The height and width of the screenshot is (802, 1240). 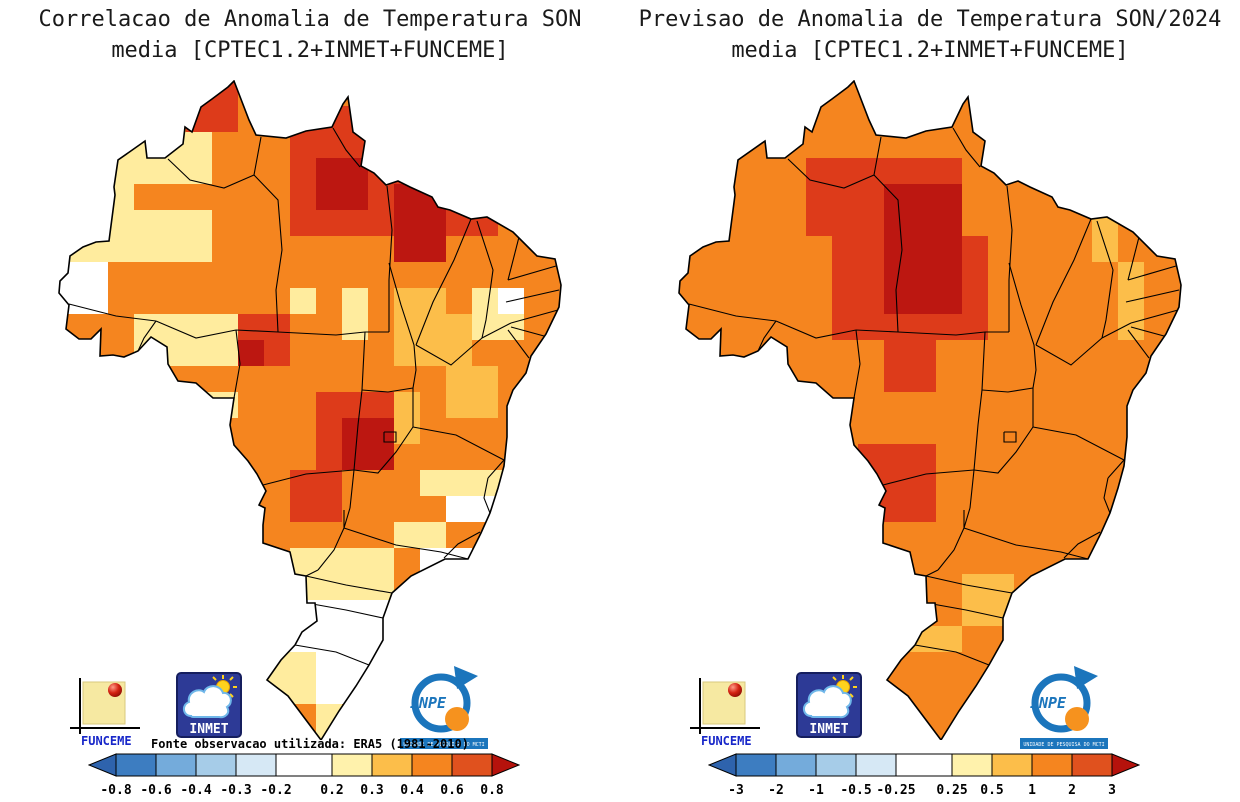 I want to click on svg-text: -0.4, so click(x=195, y=790).